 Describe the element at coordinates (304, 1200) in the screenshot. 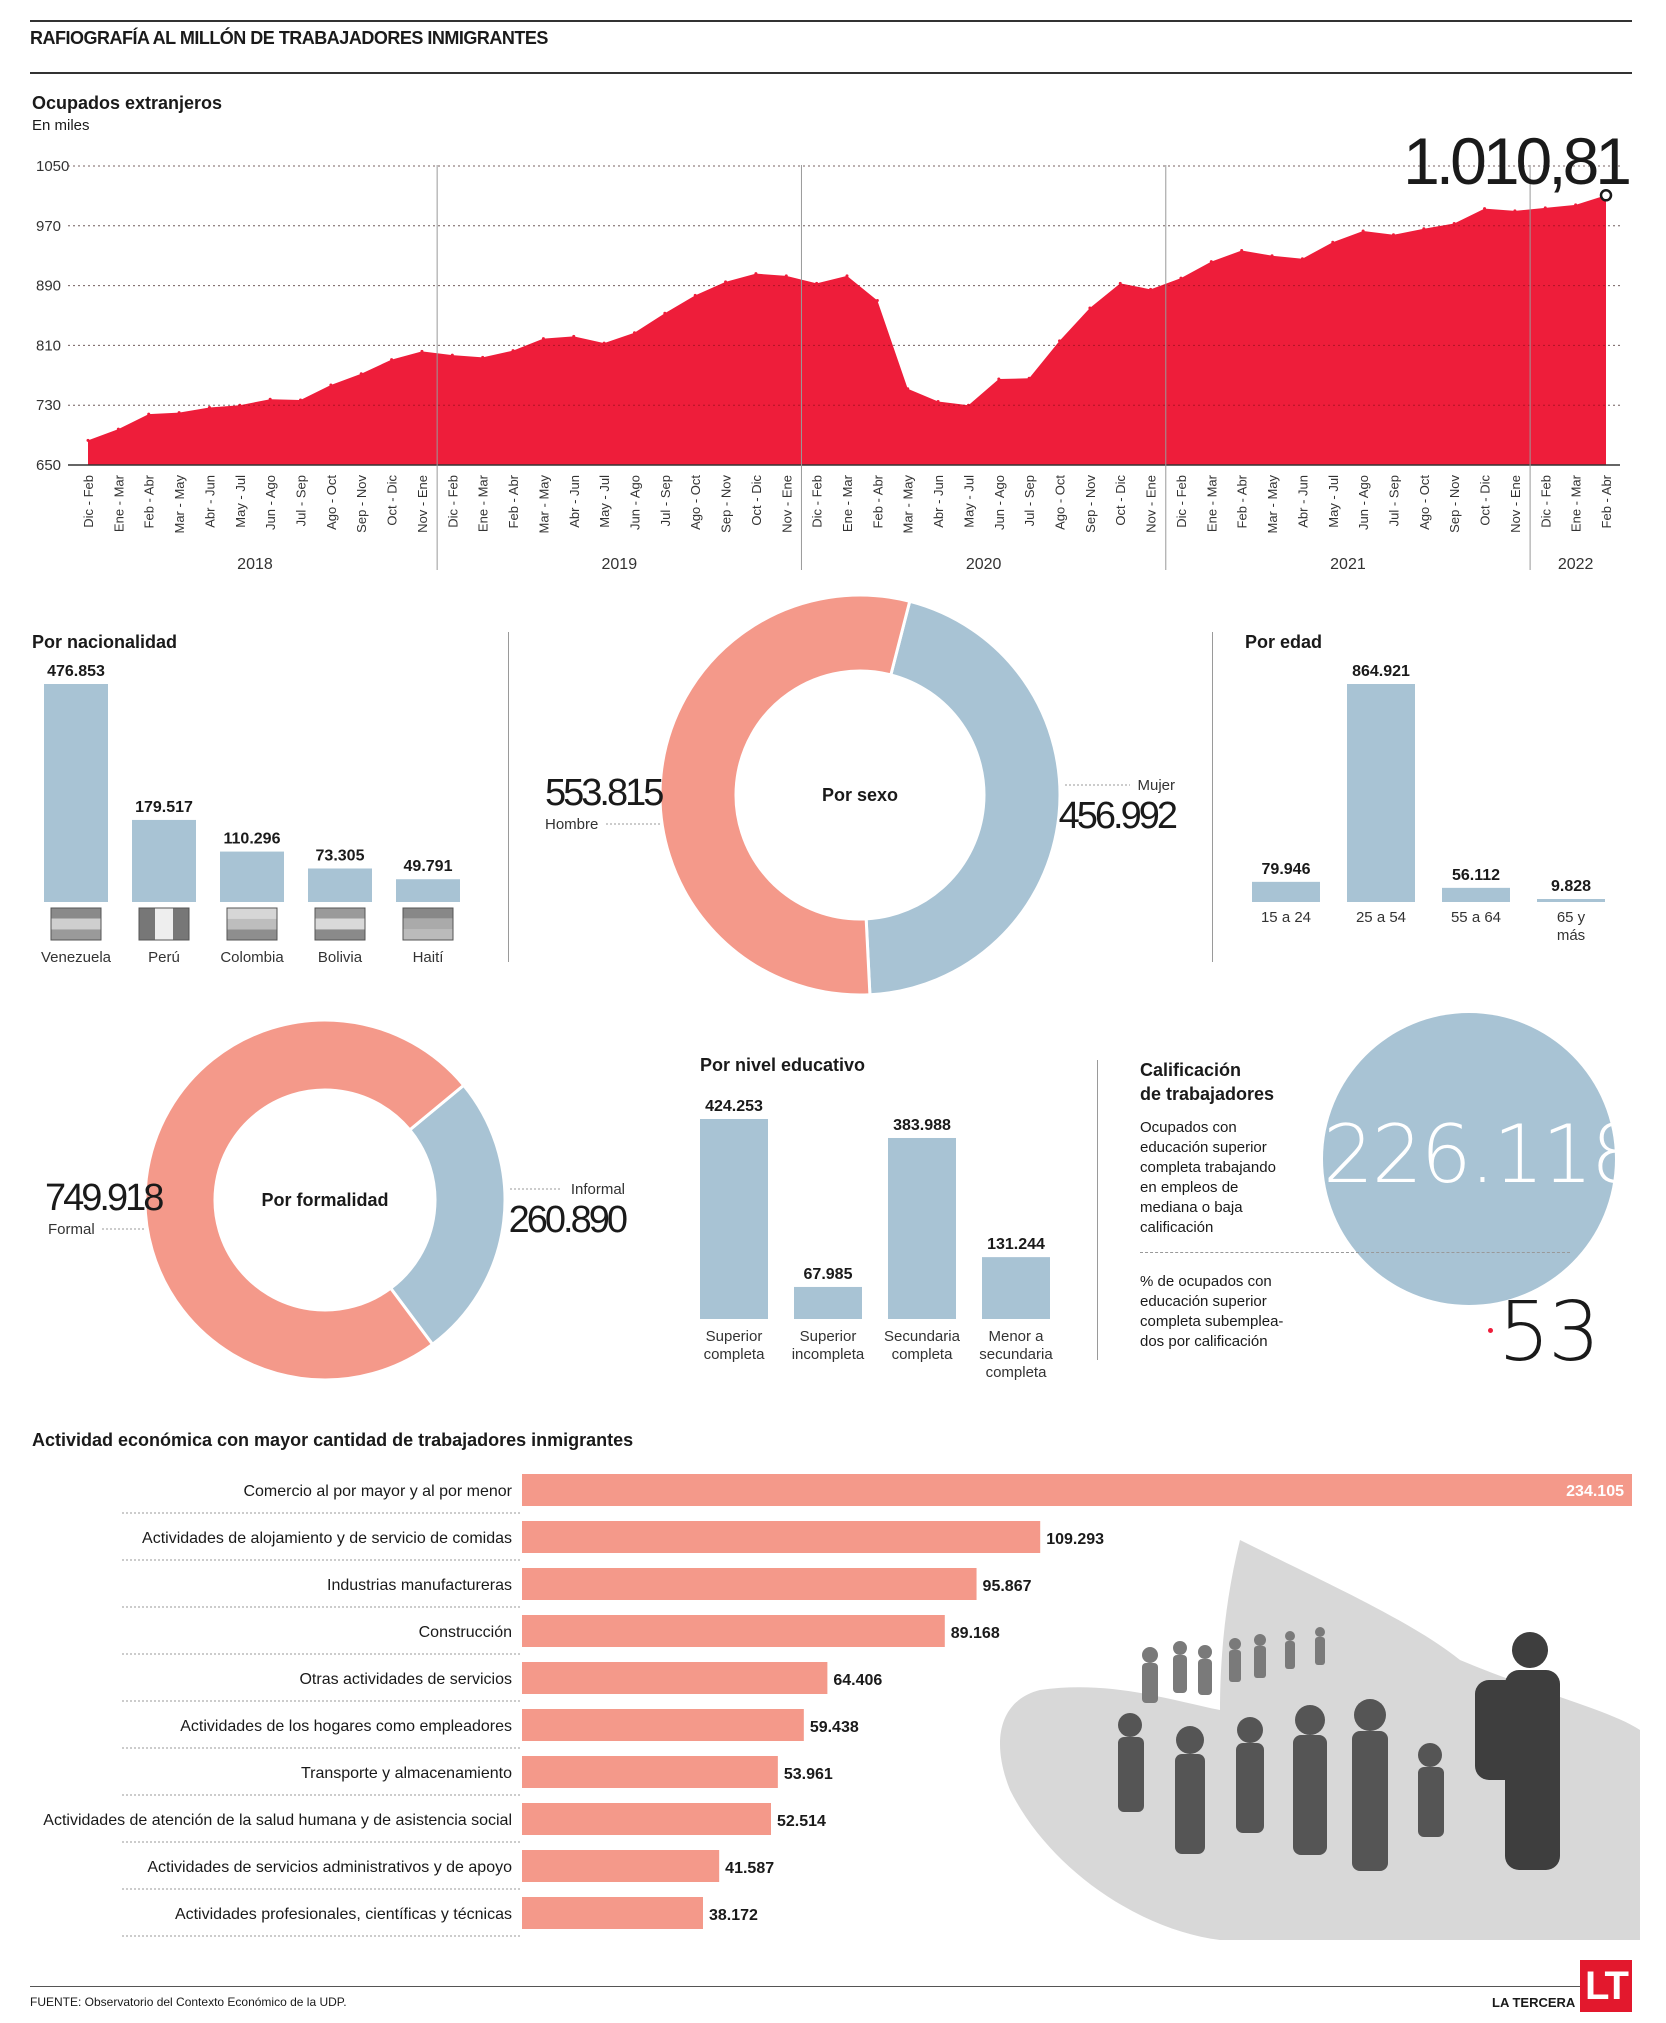

I see `donut-slice` at that location.